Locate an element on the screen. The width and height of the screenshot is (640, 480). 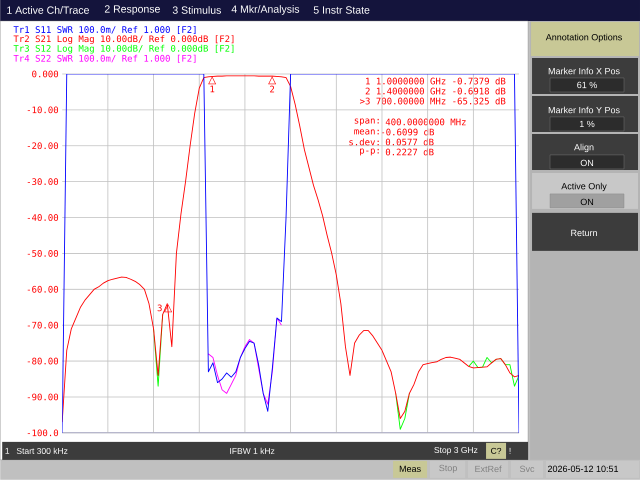
annotation: 3 is located at coordinates (160, 308).